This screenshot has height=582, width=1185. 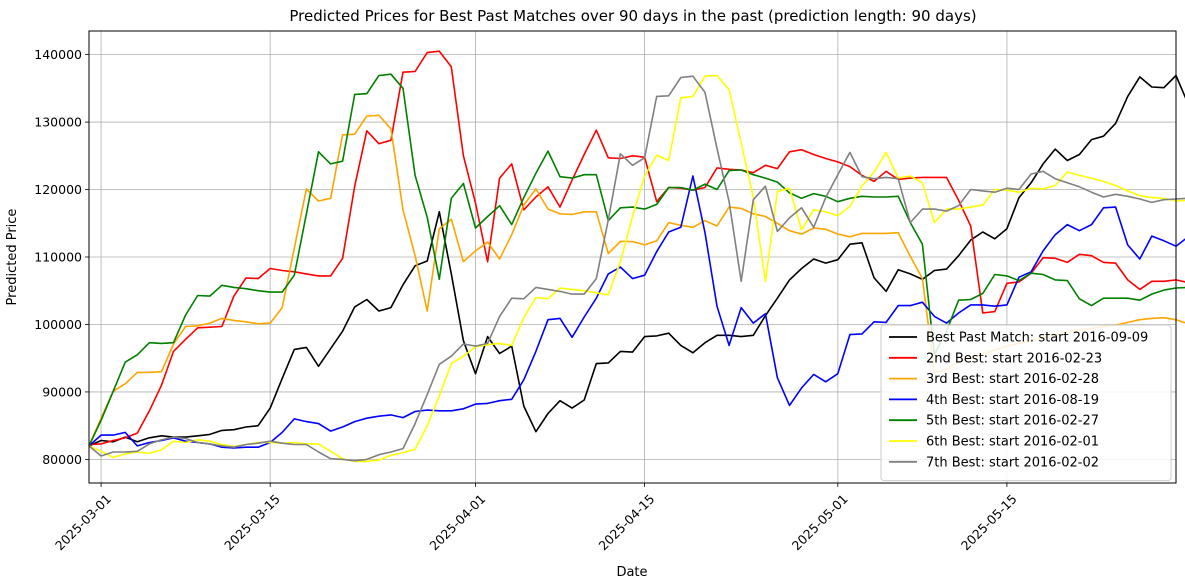 I want to click on y-tick-label: 80000, so click(x=62, y=459).